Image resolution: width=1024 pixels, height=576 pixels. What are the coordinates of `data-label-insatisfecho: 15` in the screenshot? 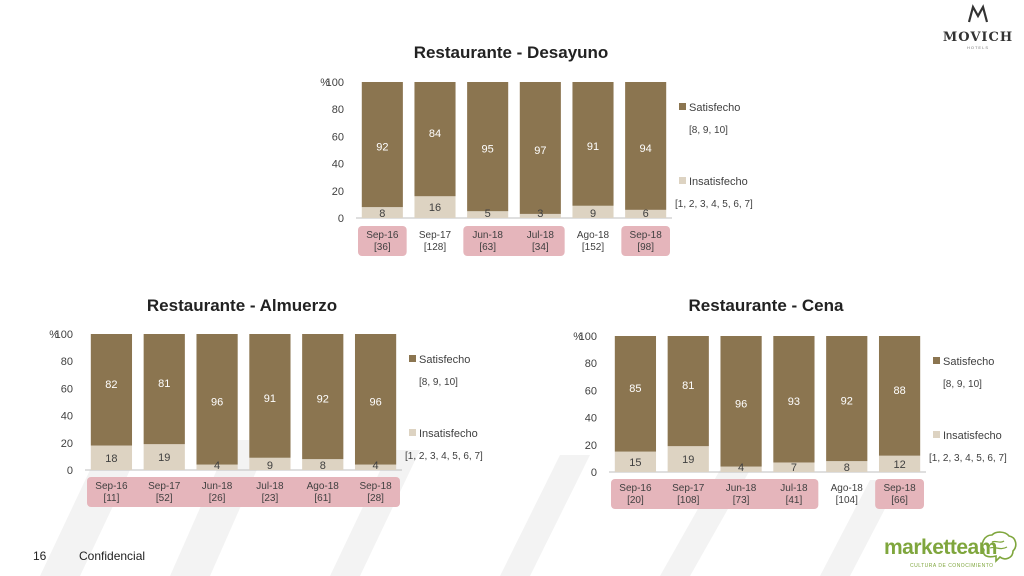 It's located at (635, 463).